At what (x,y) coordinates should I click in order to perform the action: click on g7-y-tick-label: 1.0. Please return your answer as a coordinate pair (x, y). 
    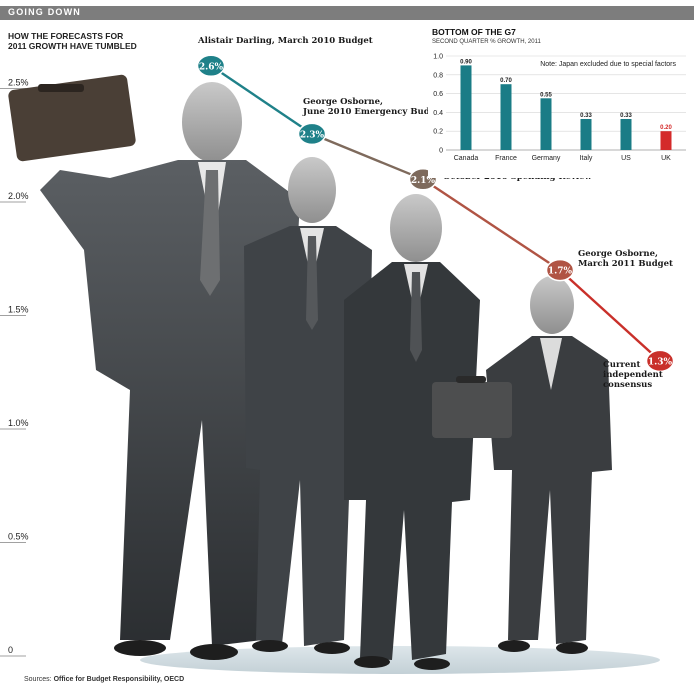
    Looking at the image, I should click on (438, 57).